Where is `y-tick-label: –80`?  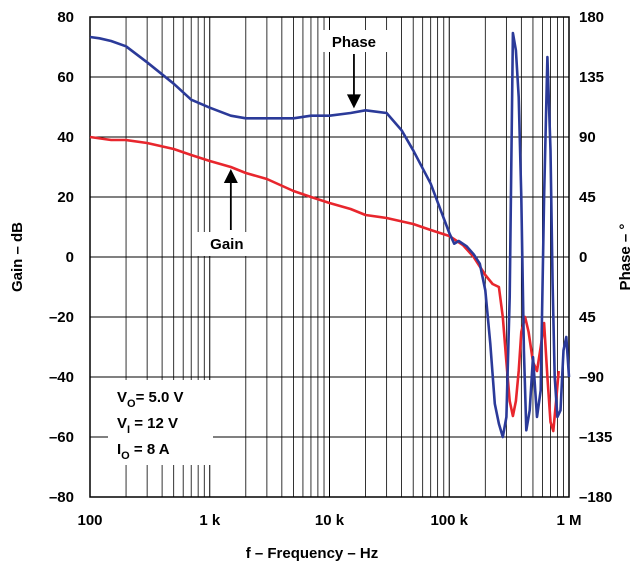 y-tick-label: –80 is located at coordinates (61, 497).